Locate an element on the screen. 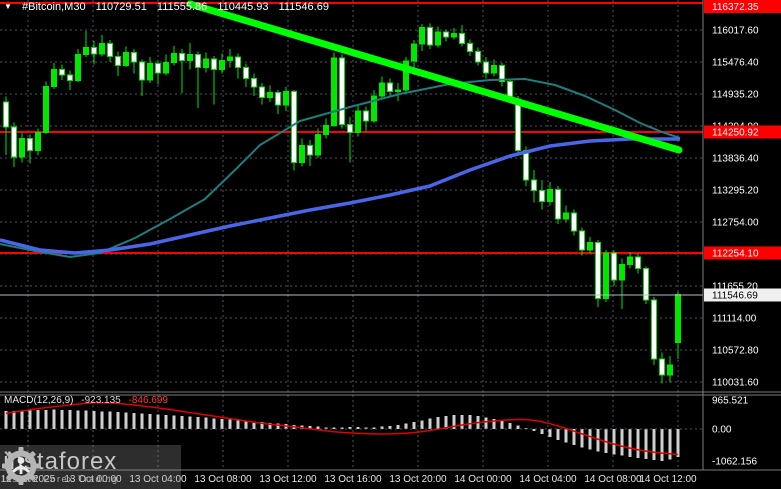 This screenshot has height=489, width=781. instaforex-gear-logo-icon is located at coordinates (21, 466).